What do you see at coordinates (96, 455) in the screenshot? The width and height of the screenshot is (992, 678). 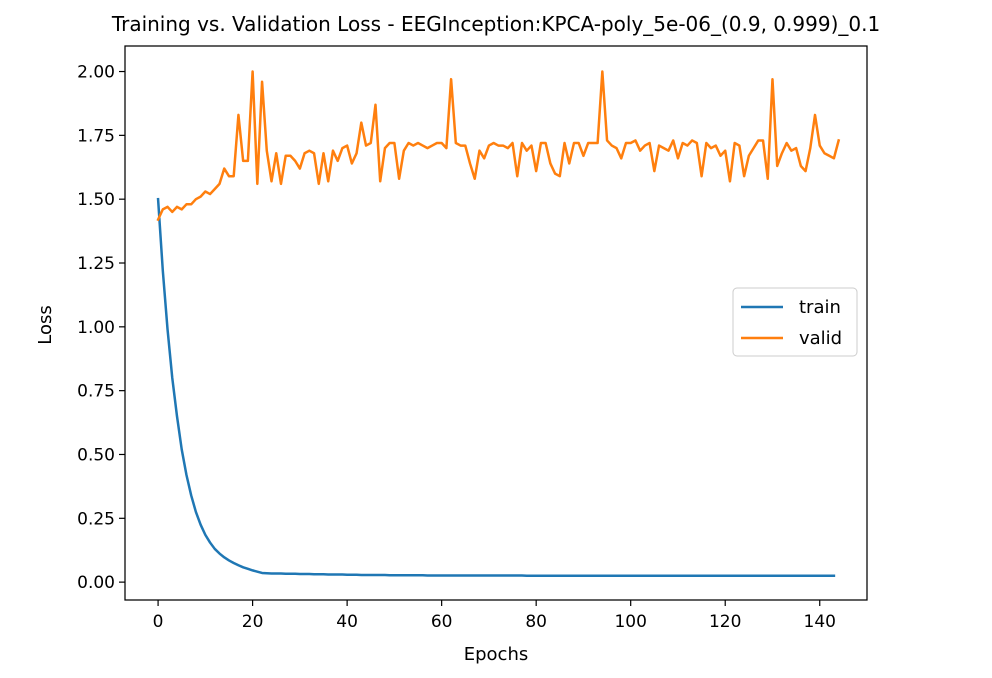 I see `y-tick-label: 0.50` at bounding box center [96, 455].